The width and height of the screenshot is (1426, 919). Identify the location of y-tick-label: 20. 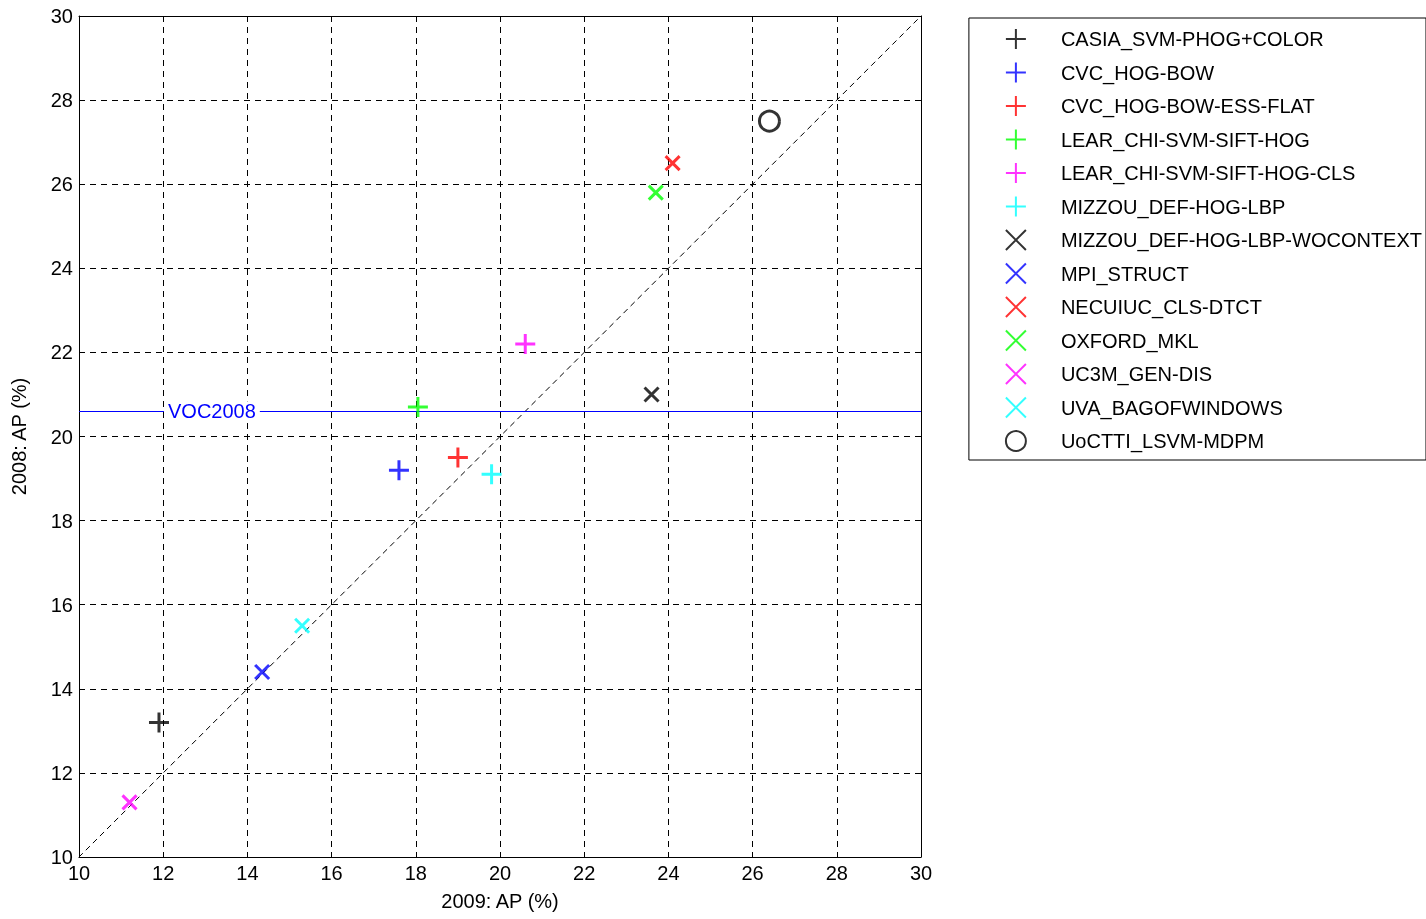
(61, 436).